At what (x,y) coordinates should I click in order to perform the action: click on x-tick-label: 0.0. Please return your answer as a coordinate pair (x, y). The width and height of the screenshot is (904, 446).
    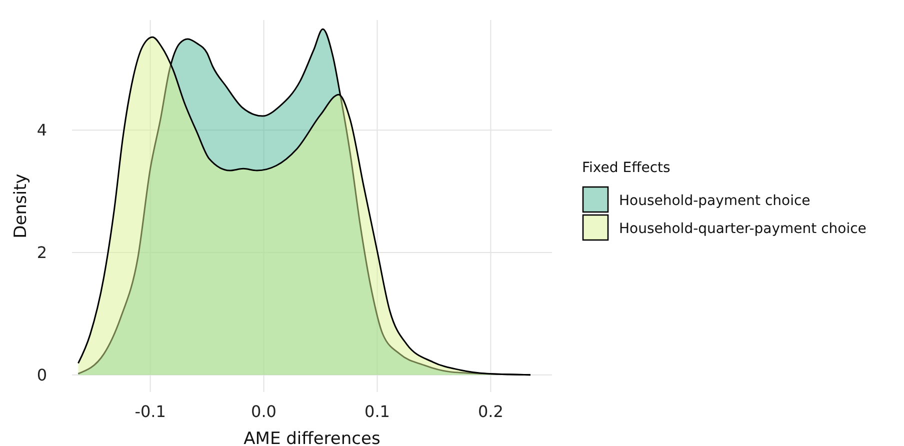
    Looking at the image, I should click on (263, 411).